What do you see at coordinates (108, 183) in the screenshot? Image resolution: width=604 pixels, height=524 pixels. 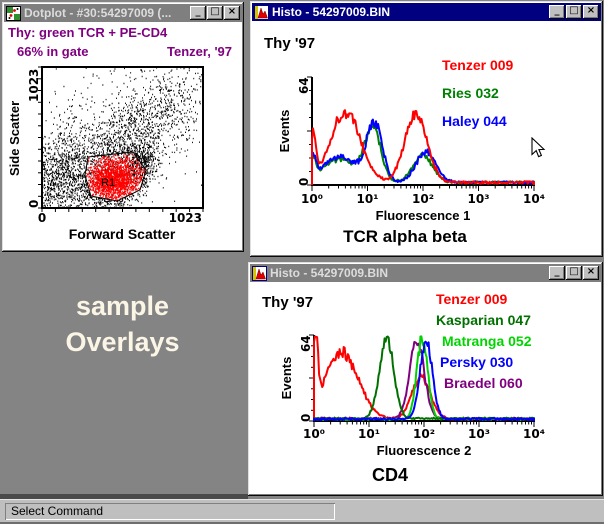 I see `gate-label: R1` at bounding box center [108, 183].